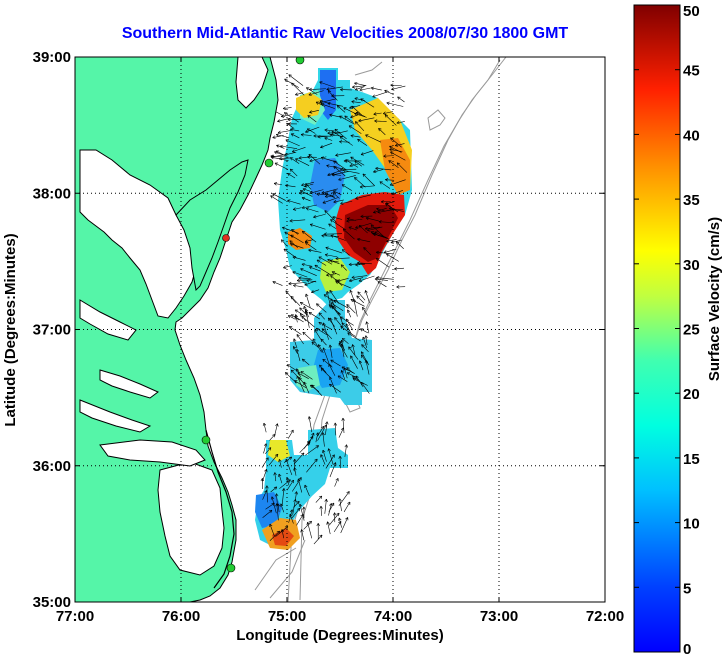 The height and width of the screenshot is (659, 724). I want to click on colorbar-tick-label: 15, so click(691, 459).